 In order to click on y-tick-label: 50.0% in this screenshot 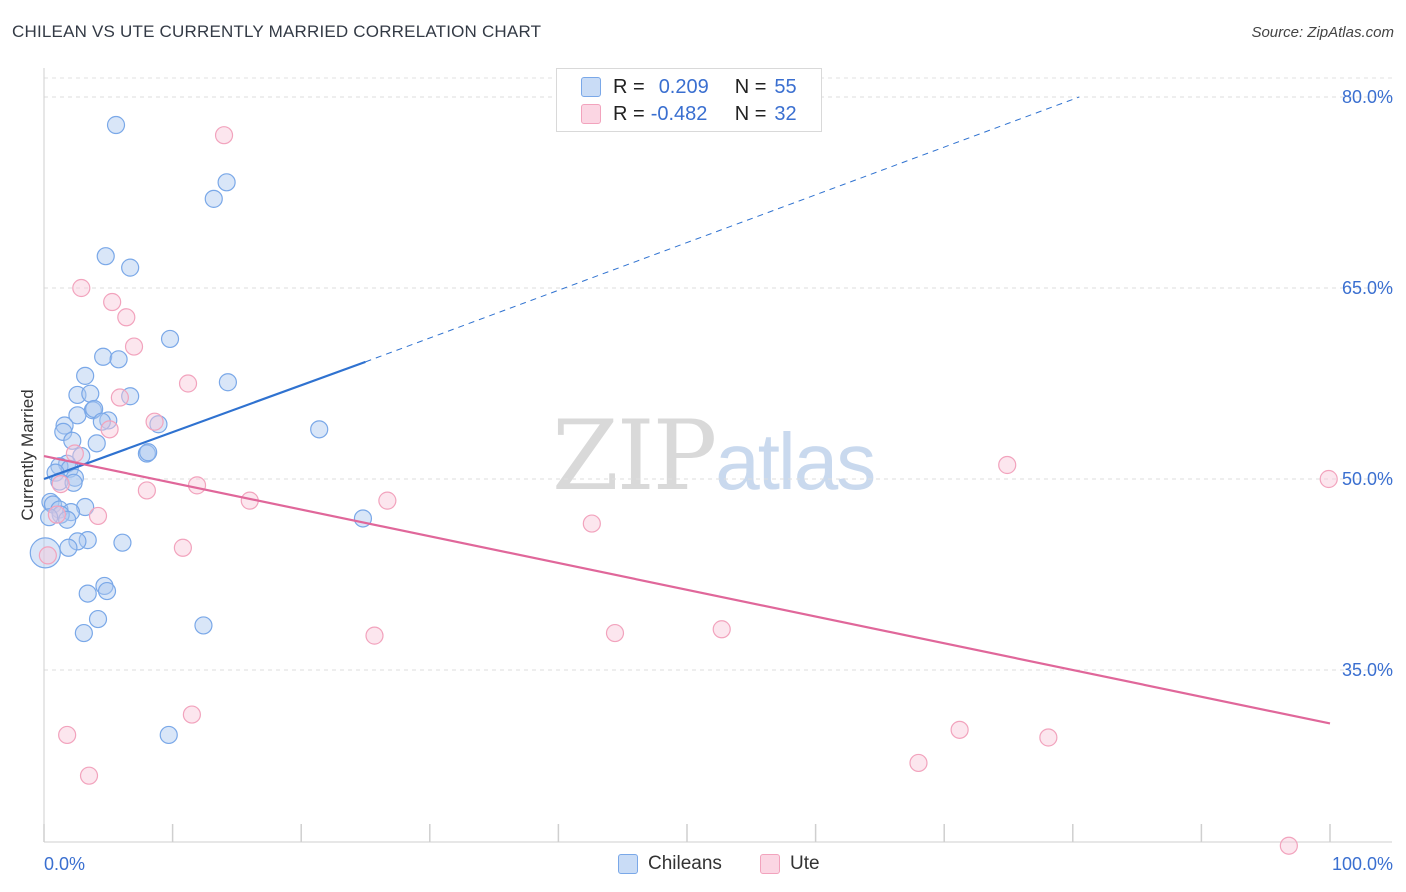, I will do `click(1367, 479)`.